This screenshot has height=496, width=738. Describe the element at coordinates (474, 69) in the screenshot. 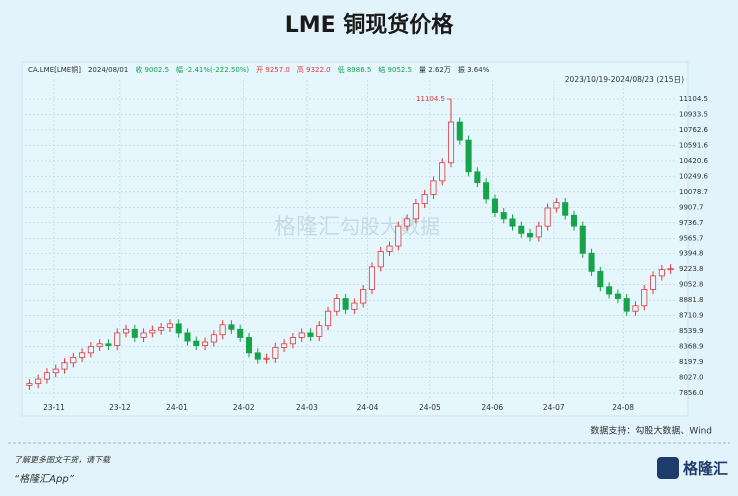

I see `info-item: 振 3.64%` at that location.